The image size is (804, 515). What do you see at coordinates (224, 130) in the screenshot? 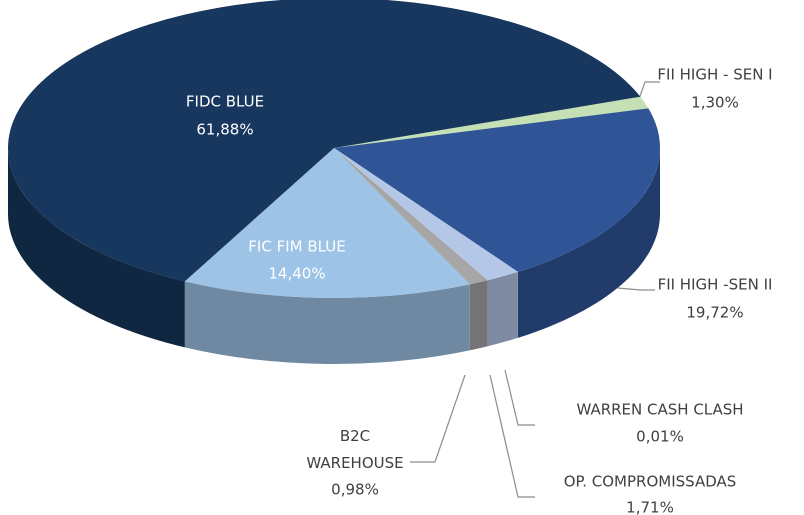
I see `value-label: 61,88%` at bounding box center [224, 130].